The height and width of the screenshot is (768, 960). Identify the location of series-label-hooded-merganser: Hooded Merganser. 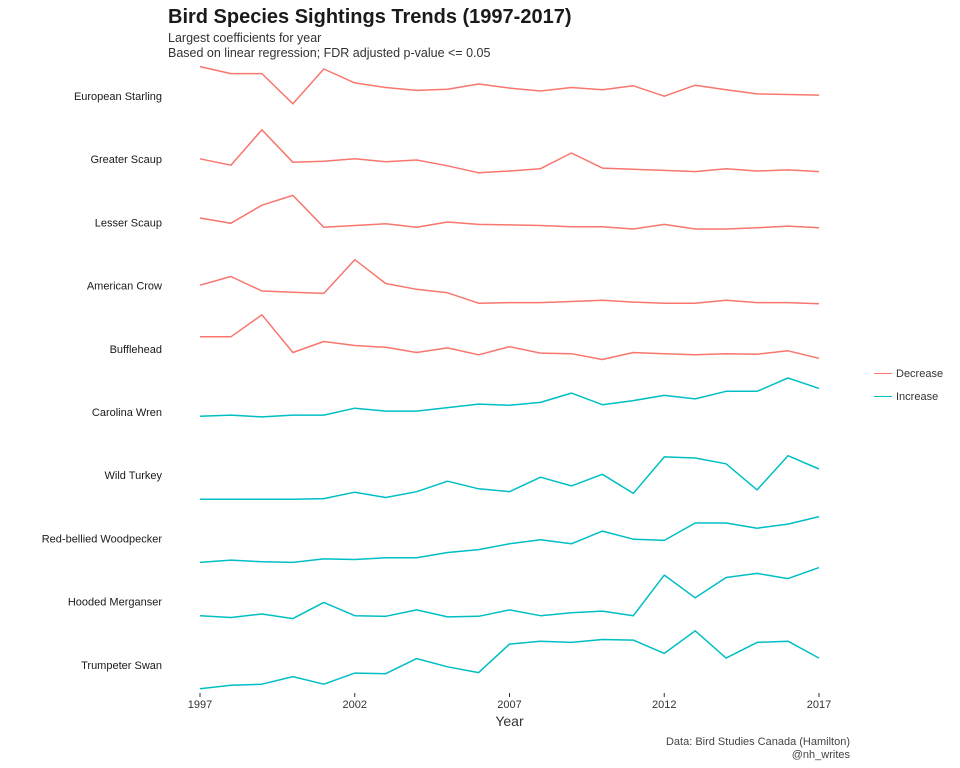
(115, 603).